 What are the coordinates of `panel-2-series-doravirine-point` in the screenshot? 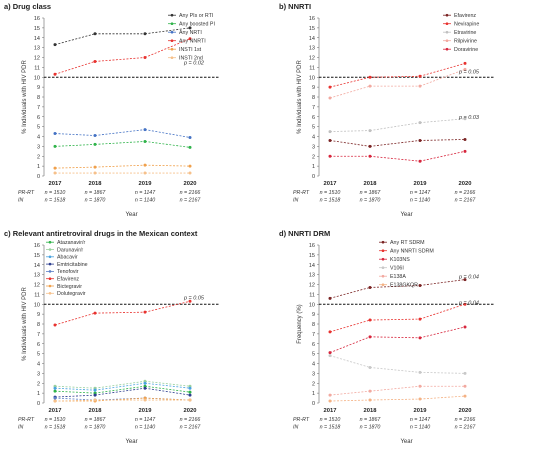 It's located at (465, 151).